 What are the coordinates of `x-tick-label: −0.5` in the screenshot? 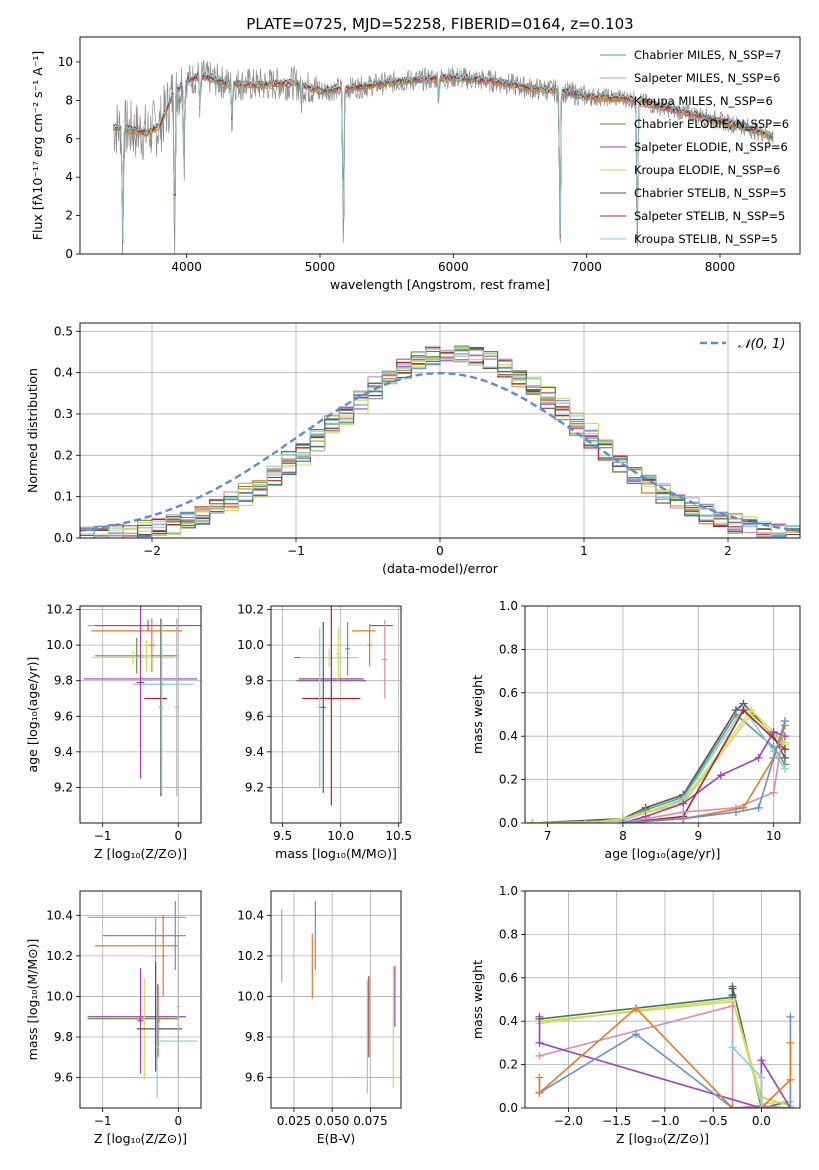 It's located at (713, 1121).